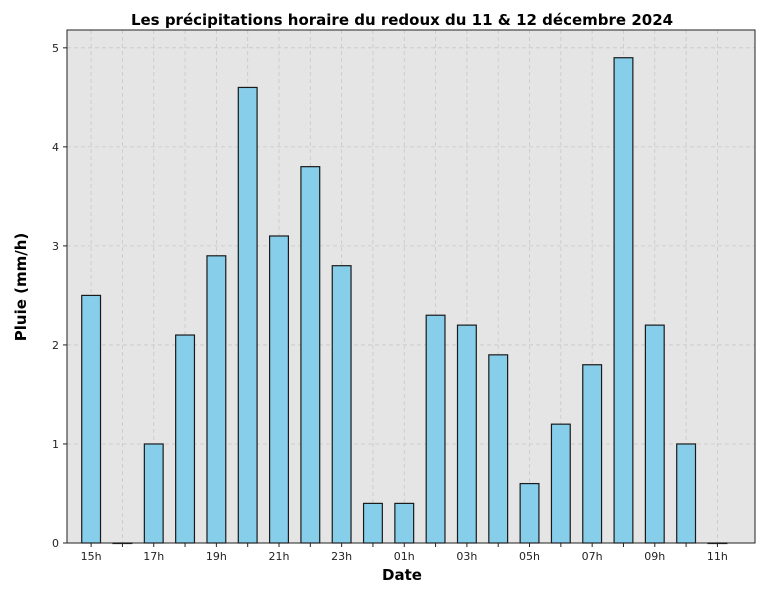 The height and width of the screenshot is (597, 768). What do you see at coordinates (402, 575) in the screenshot?
I see `x-axis-label: Date` at bounding box center [402, 575].